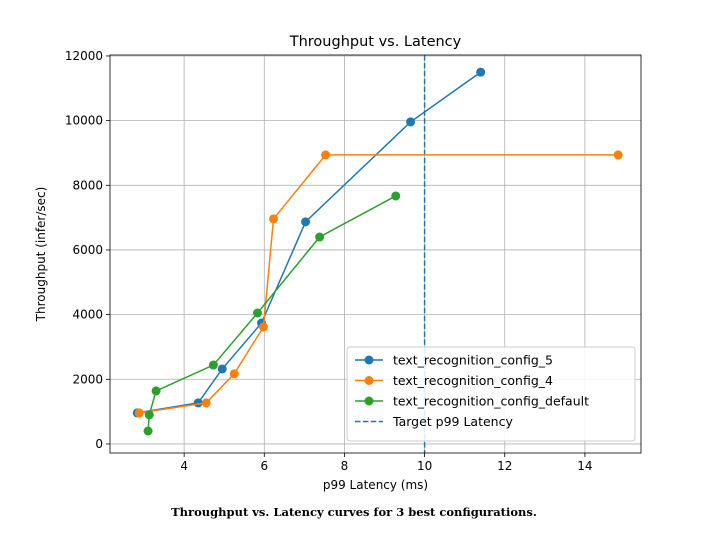 The width and height of the screenshot is (708, 546). Describe the element at coordinates (491, 401) in the screenshot. I see `legend-label: text_recognition_config_default` at that location.